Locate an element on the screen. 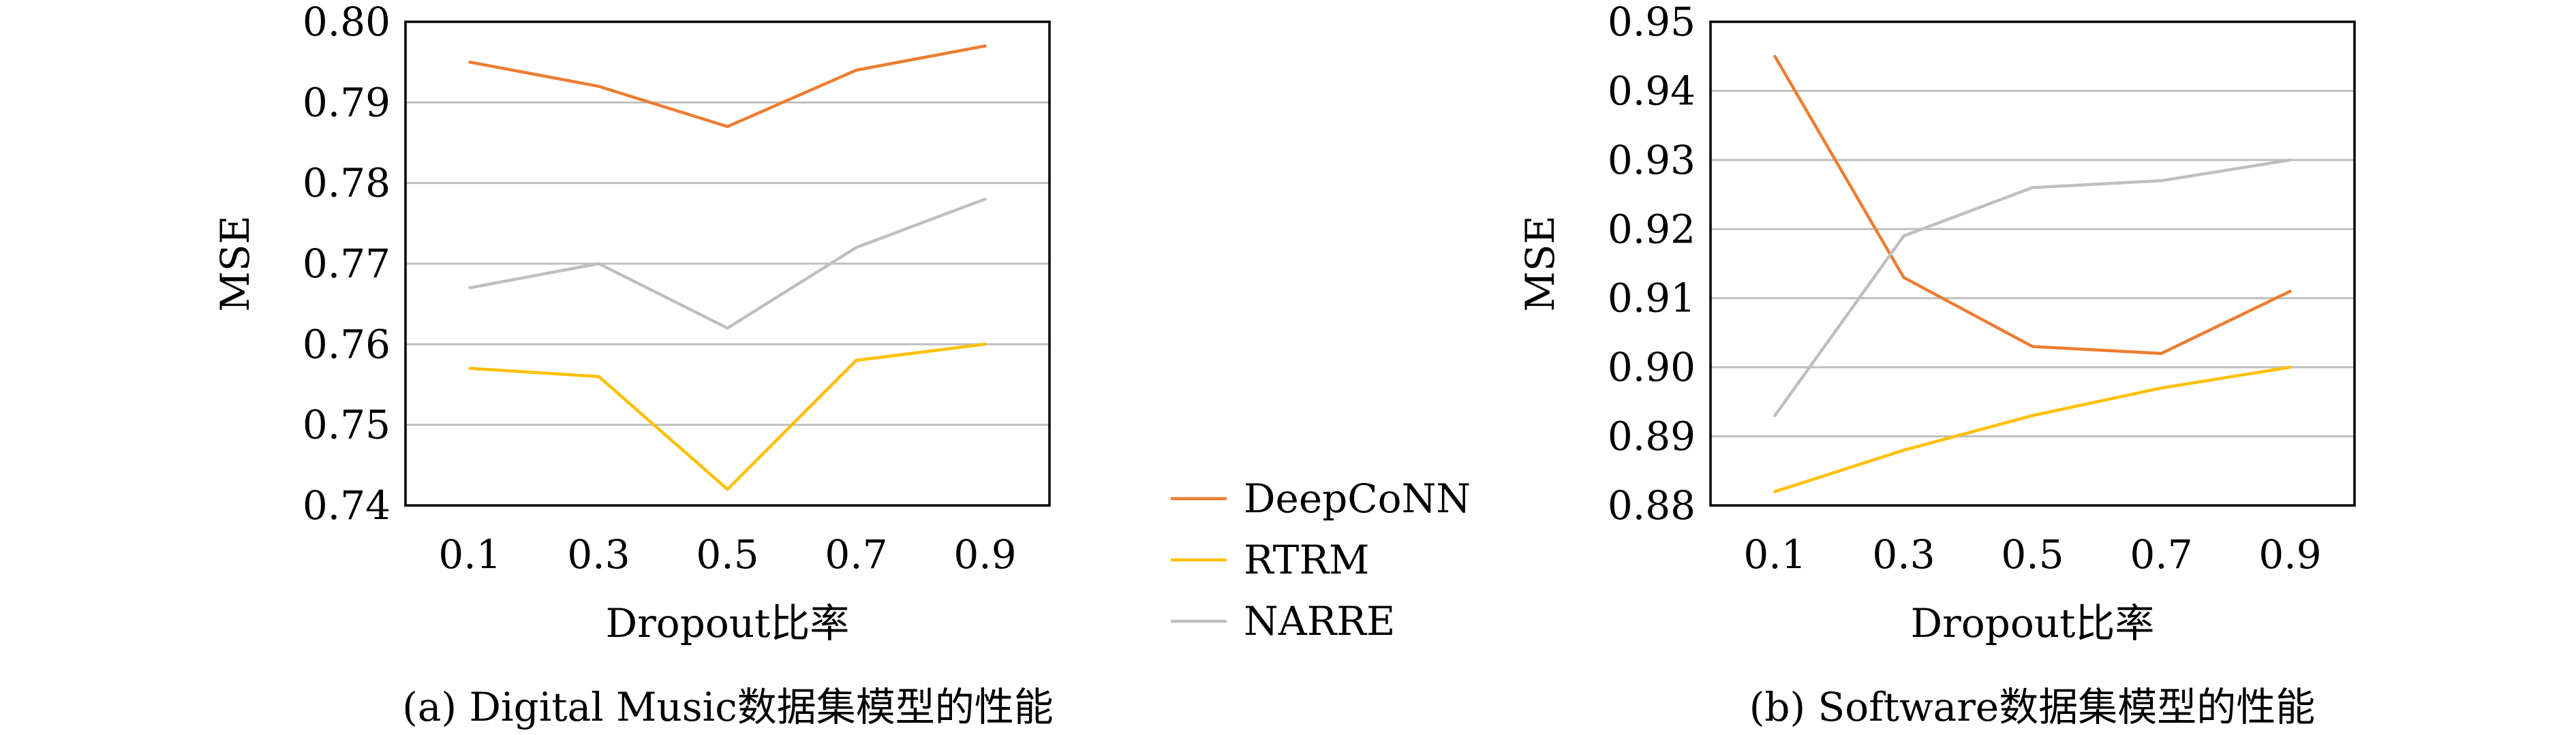 The image size is (2576, 735). y-tick-label: 0.79 is located at coordinates (346, 102).